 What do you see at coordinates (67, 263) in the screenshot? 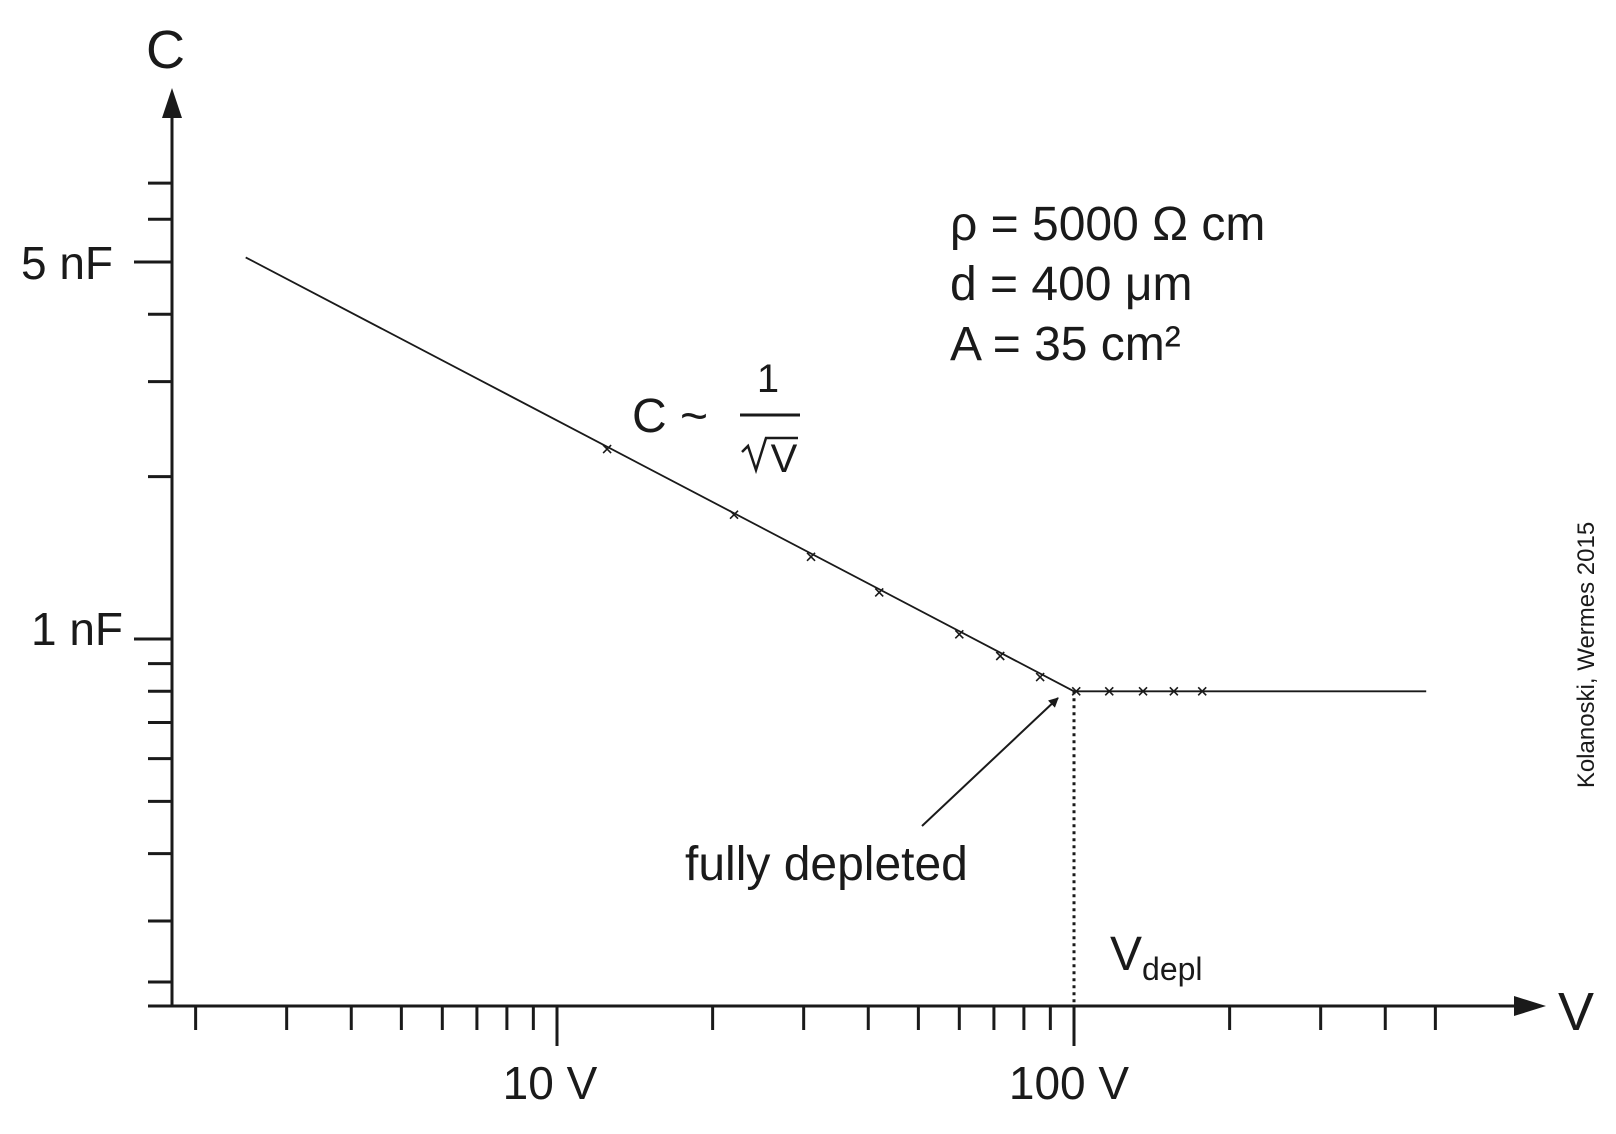
I see `y-tick-label-5nf: 5 nF` at bounding box center [67, 263].